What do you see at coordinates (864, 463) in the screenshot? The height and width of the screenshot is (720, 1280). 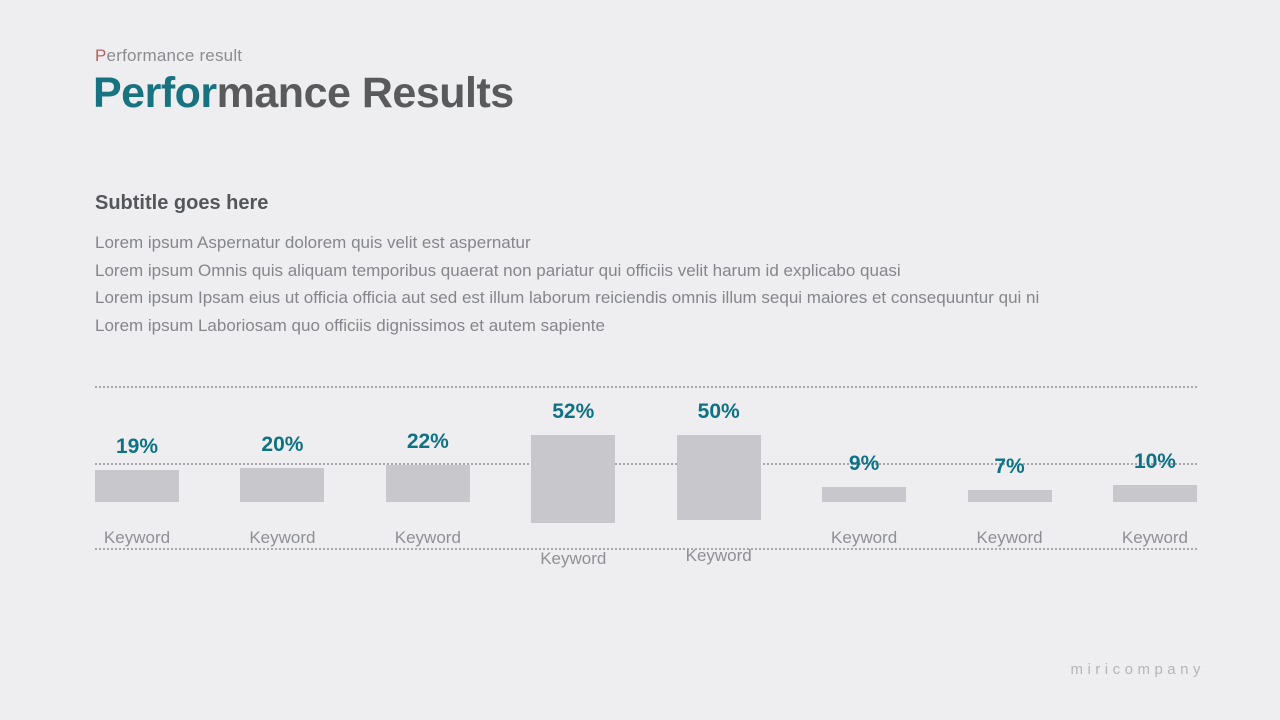 I see `bar-value-label: 9%` at bounding box center [864, 463].